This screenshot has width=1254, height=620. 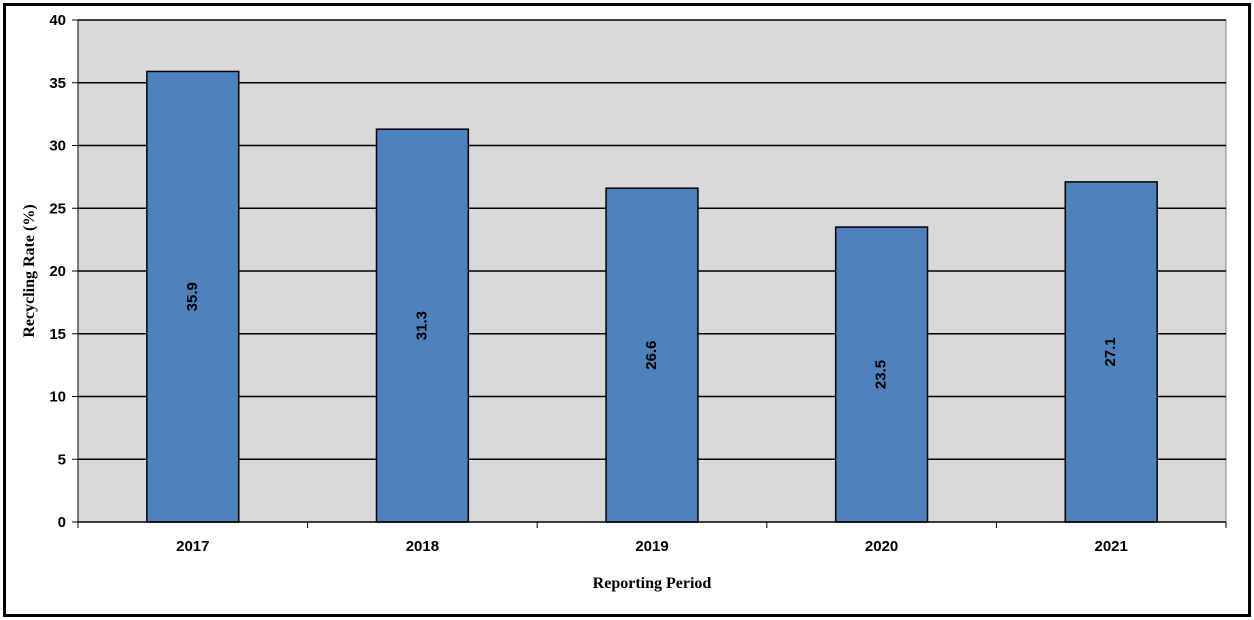 I want to click on y-tick-label: 10, so click(x=57, y=397).